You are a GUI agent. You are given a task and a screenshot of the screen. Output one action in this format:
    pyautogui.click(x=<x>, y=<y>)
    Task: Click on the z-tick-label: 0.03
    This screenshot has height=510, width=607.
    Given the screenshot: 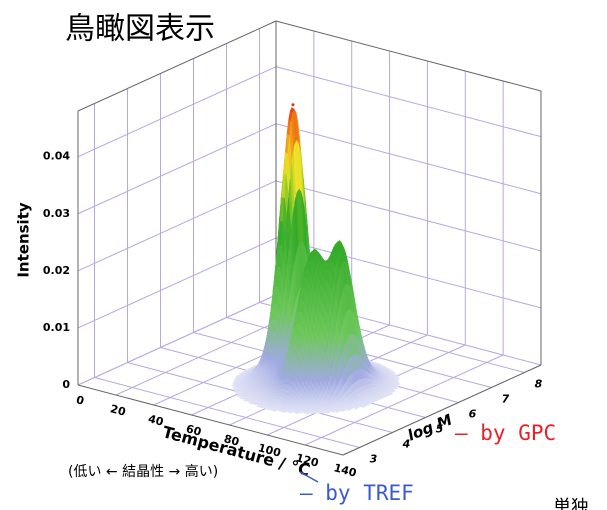 What is the action you would take?
    pyautogui.click(x=56, y=213)
    